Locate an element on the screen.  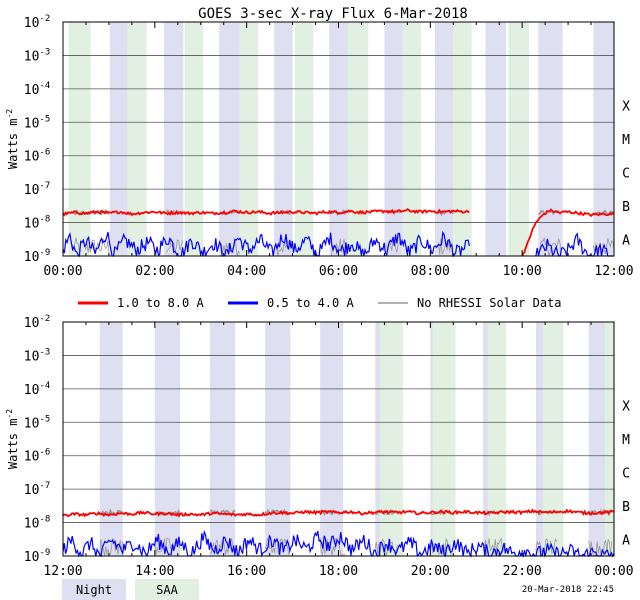
x-tick-label: 06:00 is located at coordinates (338, 271).